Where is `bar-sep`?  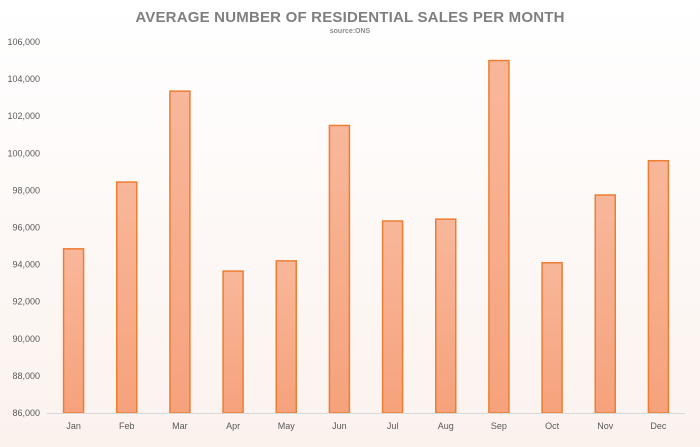
bar-sep is located at coordinates (499, 236).